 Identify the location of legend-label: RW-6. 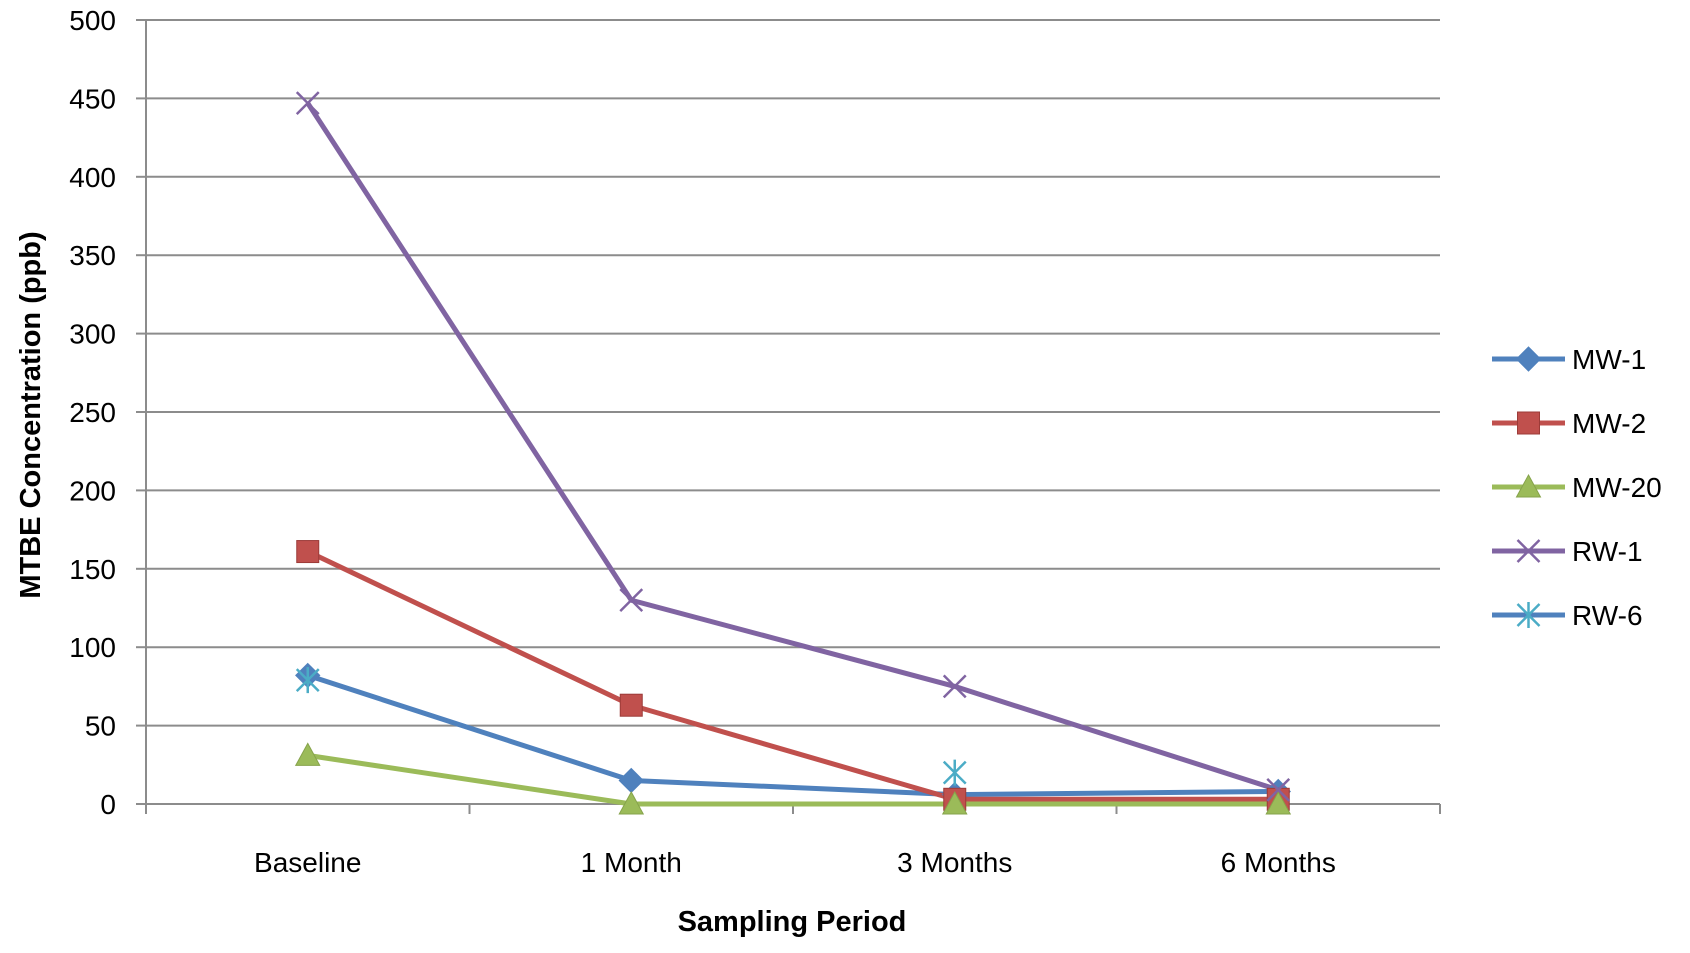
(1607, 615).